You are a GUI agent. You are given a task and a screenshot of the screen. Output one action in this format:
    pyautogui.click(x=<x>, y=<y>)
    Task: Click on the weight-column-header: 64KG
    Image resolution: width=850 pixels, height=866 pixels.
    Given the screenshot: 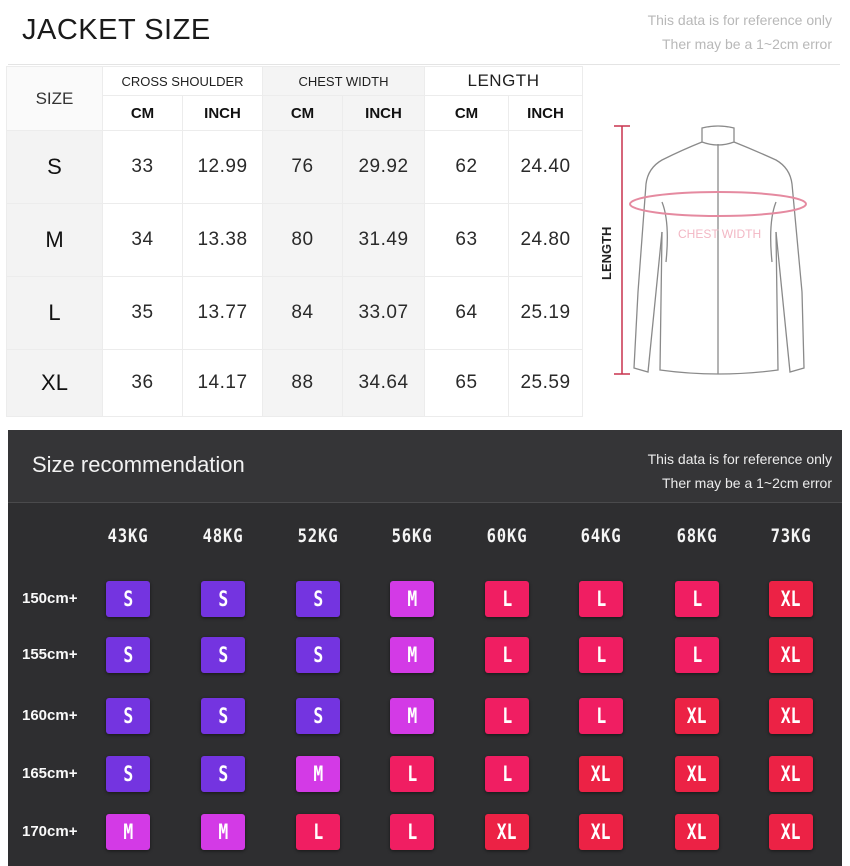 What is the action you would take?
    pyautogui.click(x=601, y=536)
    